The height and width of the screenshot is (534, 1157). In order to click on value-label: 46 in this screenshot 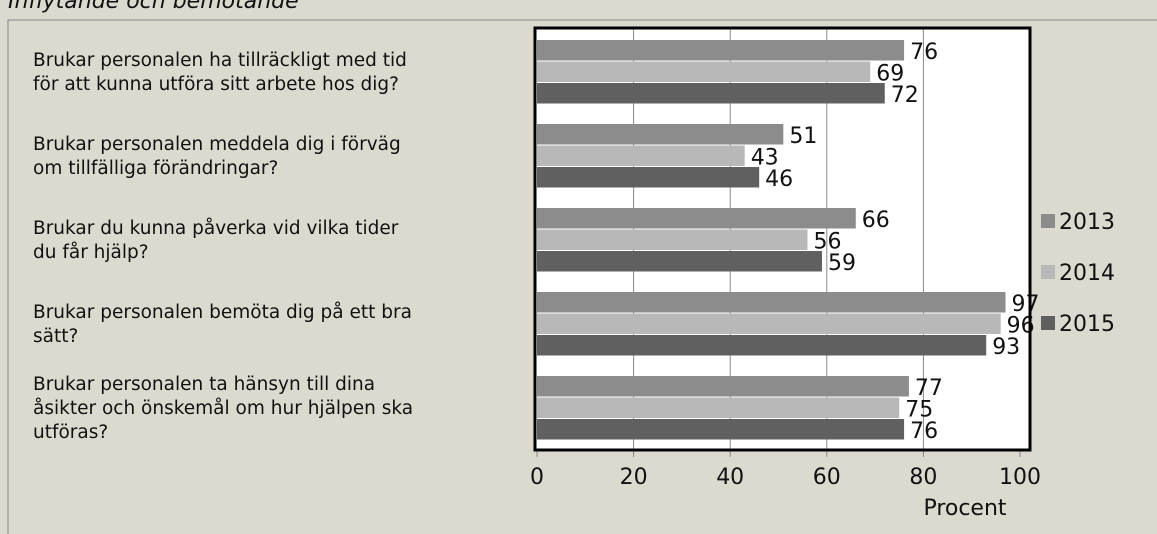, I will do `click(779, 179)`.